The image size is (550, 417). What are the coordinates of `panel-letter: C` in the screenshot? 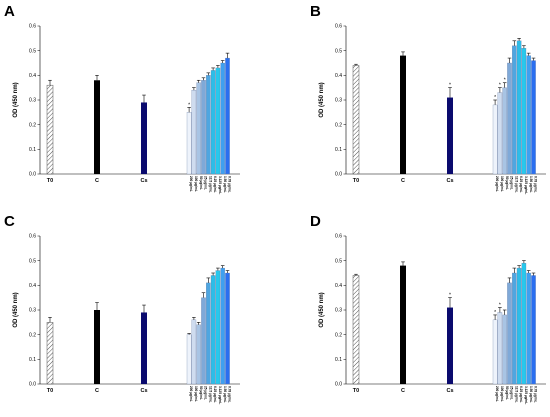 It's located at (9, 221).